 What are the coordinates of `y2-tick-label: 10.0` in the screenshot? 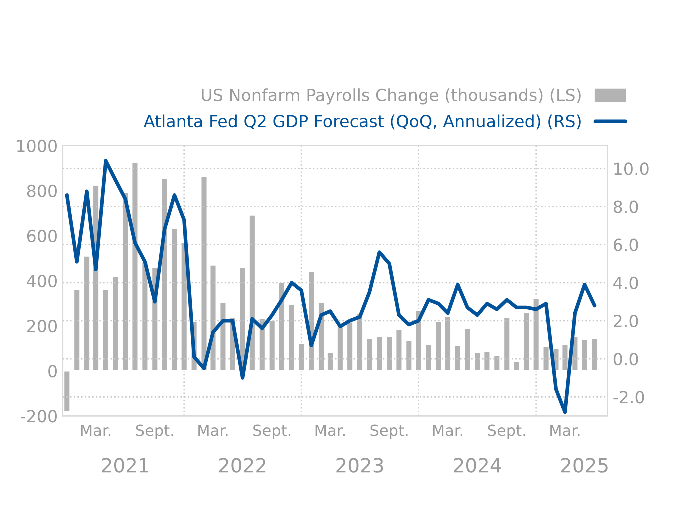 It's located at (631, 169).